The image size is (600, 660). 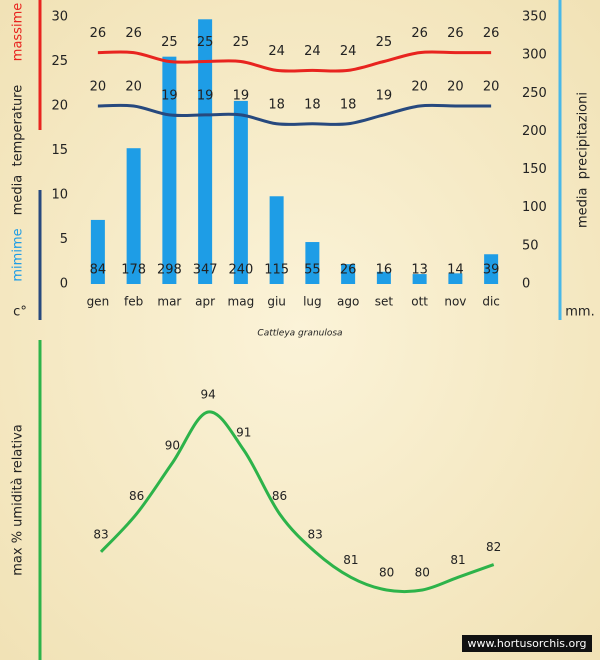 What do you see at coordinates (493, 547) in the screenshot?
I see `line-value-label: 82` at bounding box center [493, 547].